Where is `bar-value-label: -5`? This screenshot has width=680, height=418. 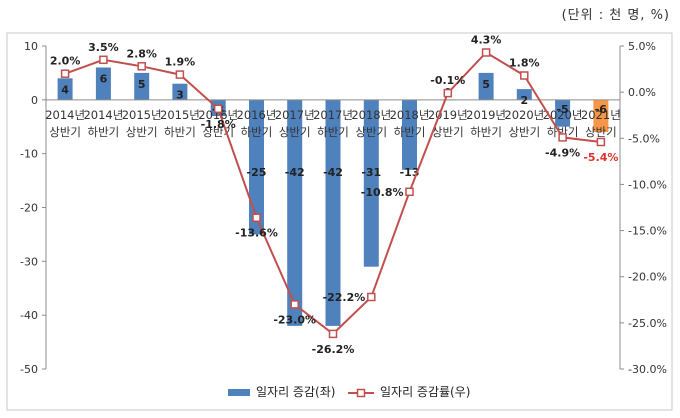
bar-value-label: -5 is located at coordinates (562, 109).